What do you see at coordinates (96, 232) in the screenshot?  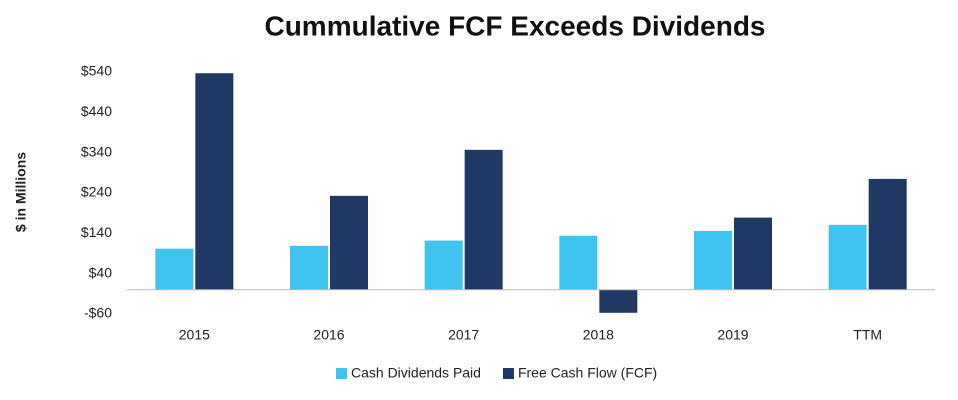 I see `y-tick-label: $140` at bounding box center [96, 232].